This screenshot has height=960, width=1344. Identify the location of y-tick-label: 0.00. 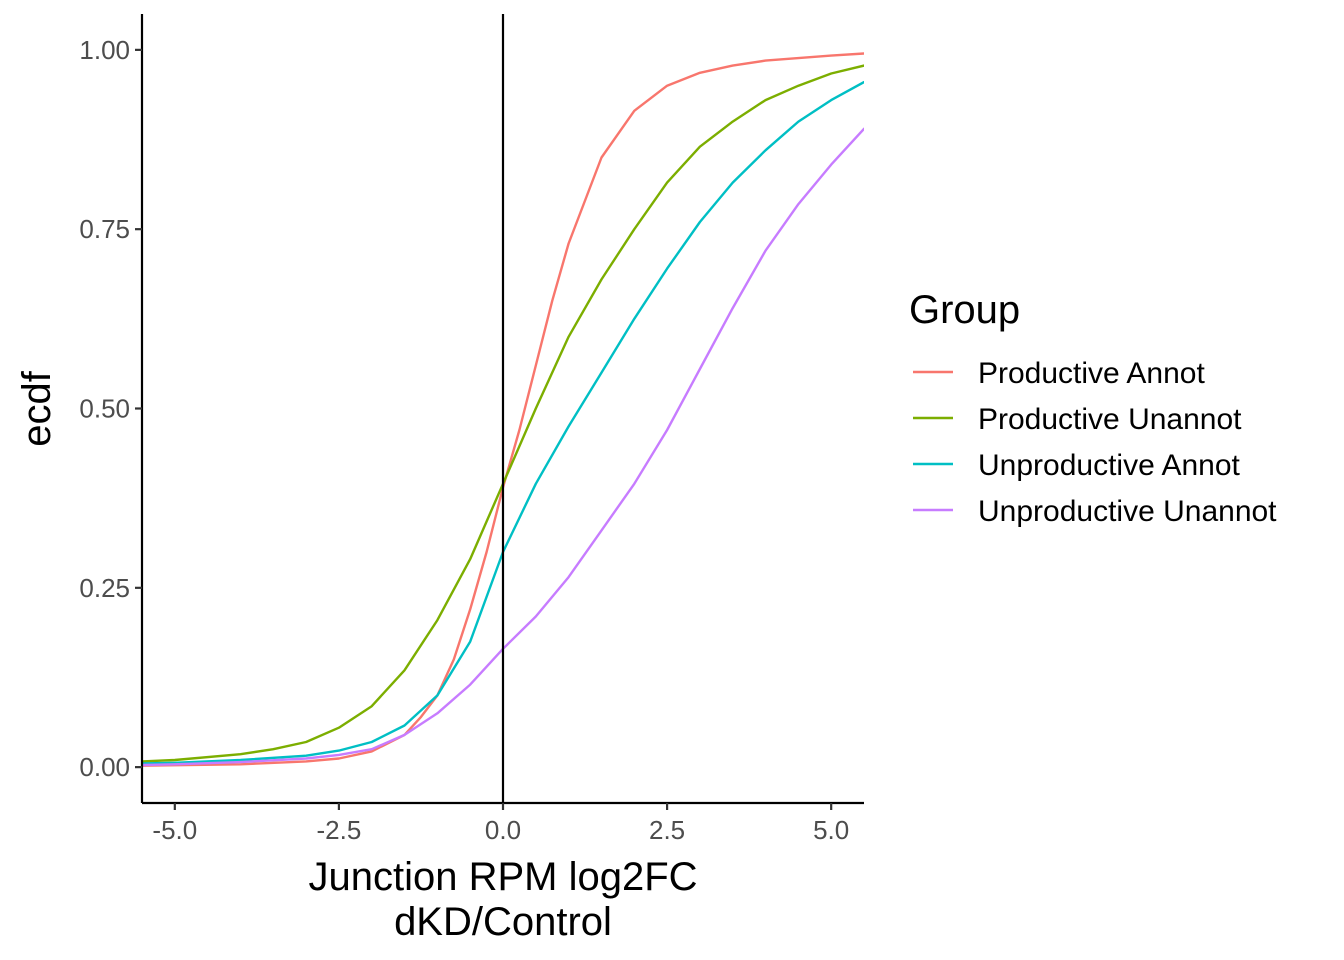
(104, 767).